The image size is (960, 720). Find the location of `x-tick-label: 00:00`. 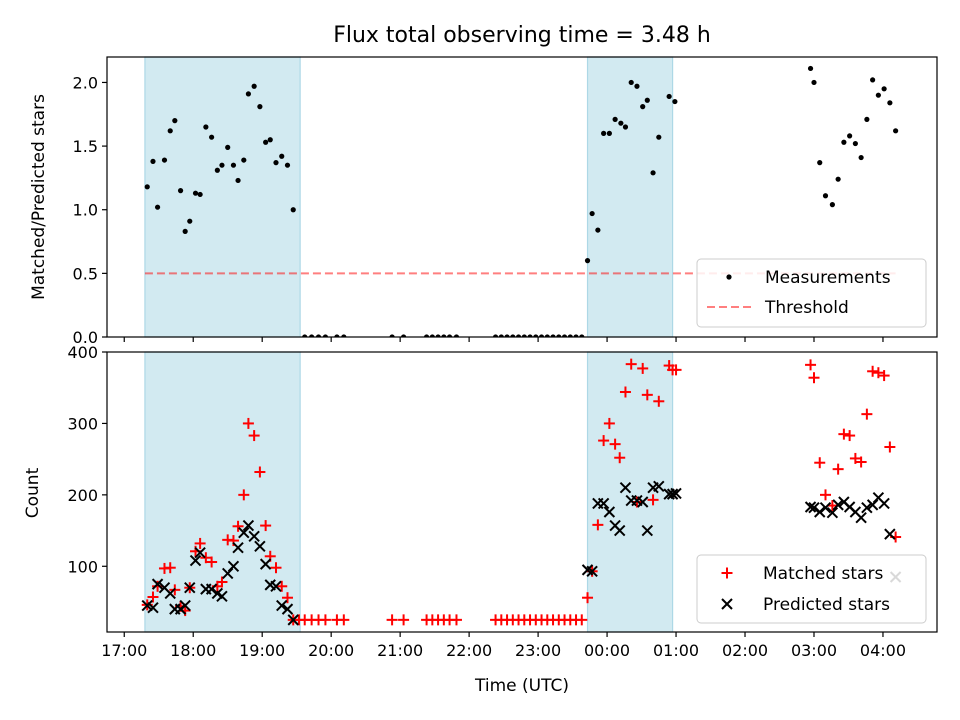

x-tick-label: 00:00 is located at coordinates (607, 650).